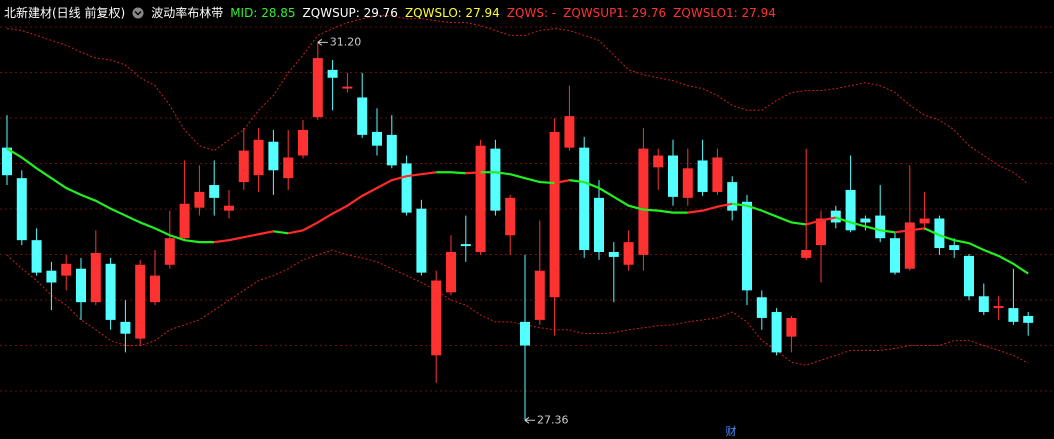 This screenshot has width=1054, height=439. I want to click on dropdown-icon, so click(138, 13).